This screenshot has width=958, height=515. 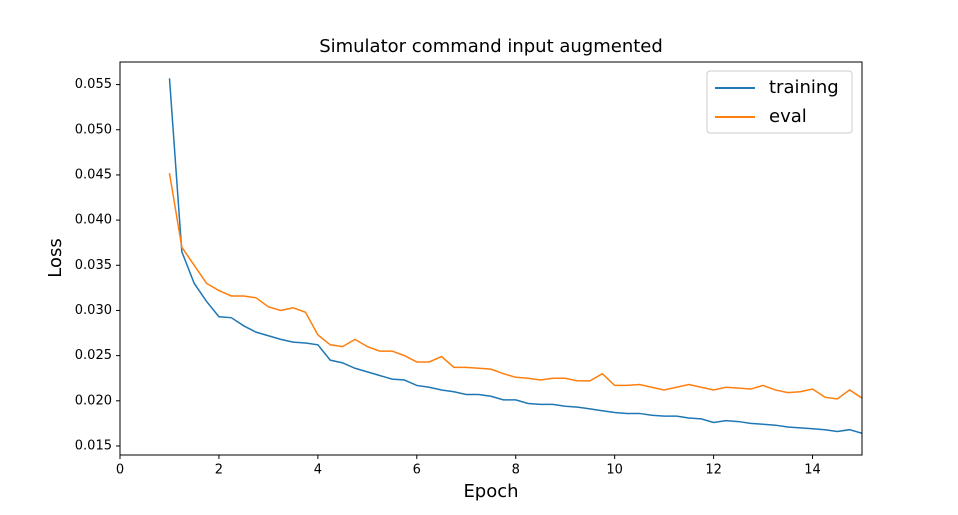 I want to click on x-tick-label: 2, so click(x=219, y=470).